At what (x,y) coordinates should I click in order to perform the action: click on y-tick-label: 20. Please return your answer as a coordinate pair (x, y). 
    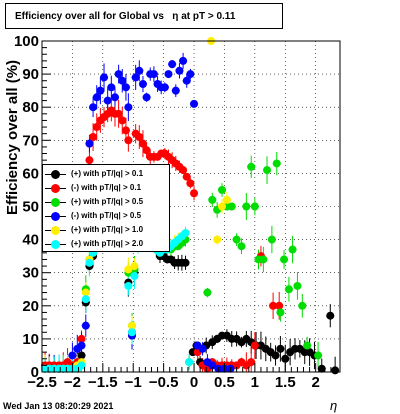
    Looking at the image, I should click on (30, 306).